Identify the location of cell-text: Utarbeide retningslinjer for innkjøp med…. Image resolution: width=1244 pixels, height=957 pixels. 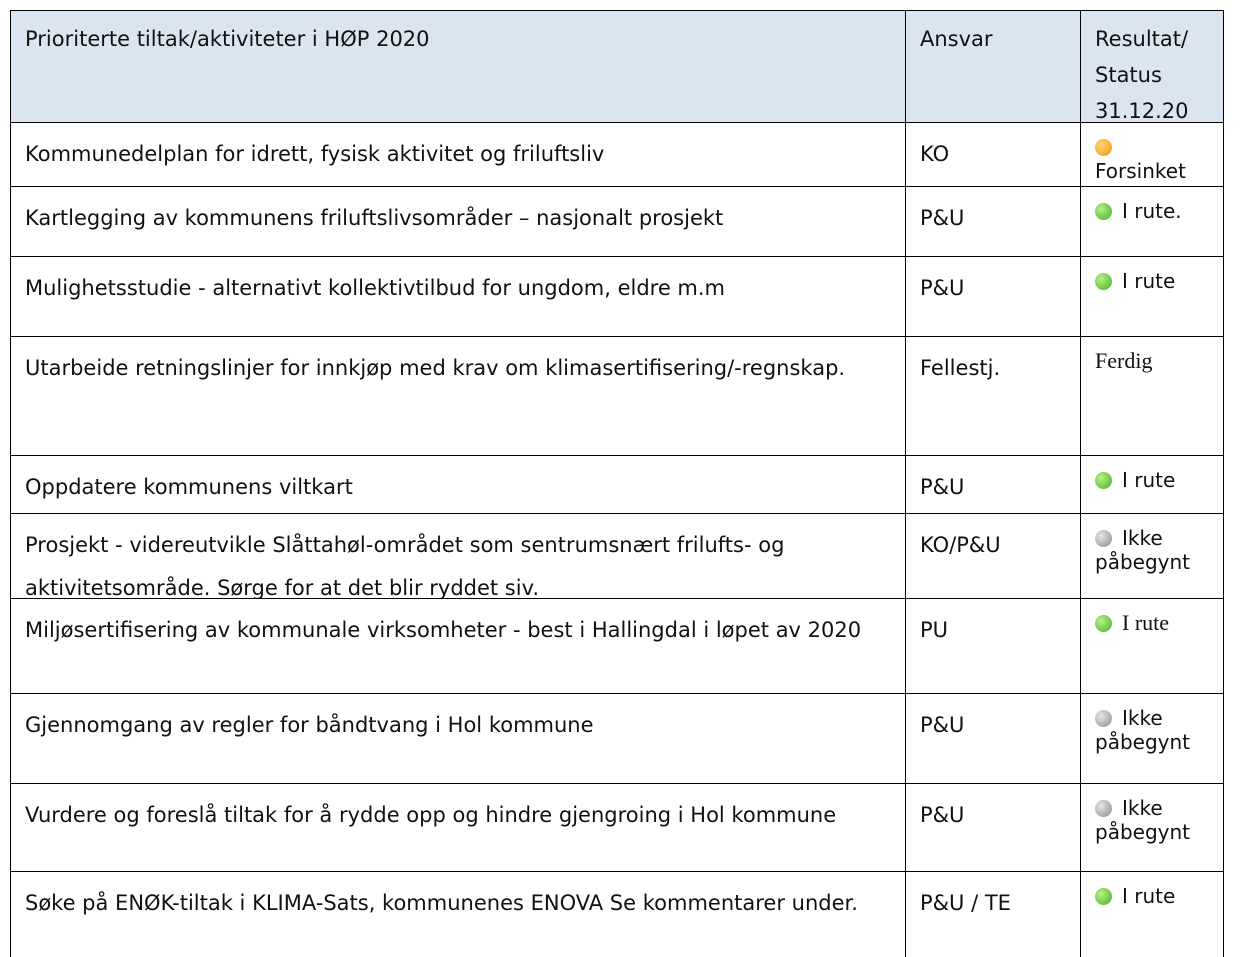
(435, 368).